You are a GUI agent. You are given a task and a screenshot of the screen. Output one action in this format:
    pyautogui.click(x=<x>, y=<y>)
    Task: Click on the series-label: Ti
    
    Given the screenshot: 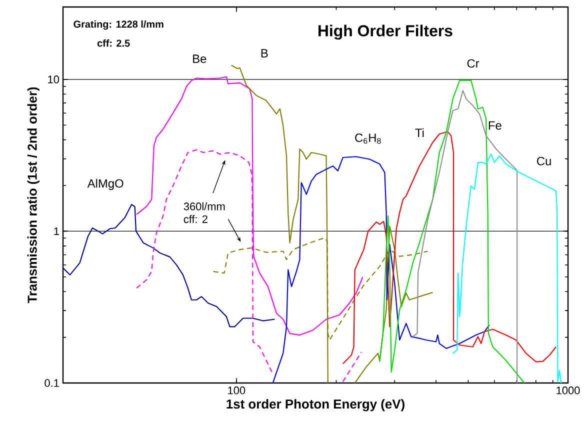 What is the action you would take?
    pyautogui.click(x=419, y=132)
    